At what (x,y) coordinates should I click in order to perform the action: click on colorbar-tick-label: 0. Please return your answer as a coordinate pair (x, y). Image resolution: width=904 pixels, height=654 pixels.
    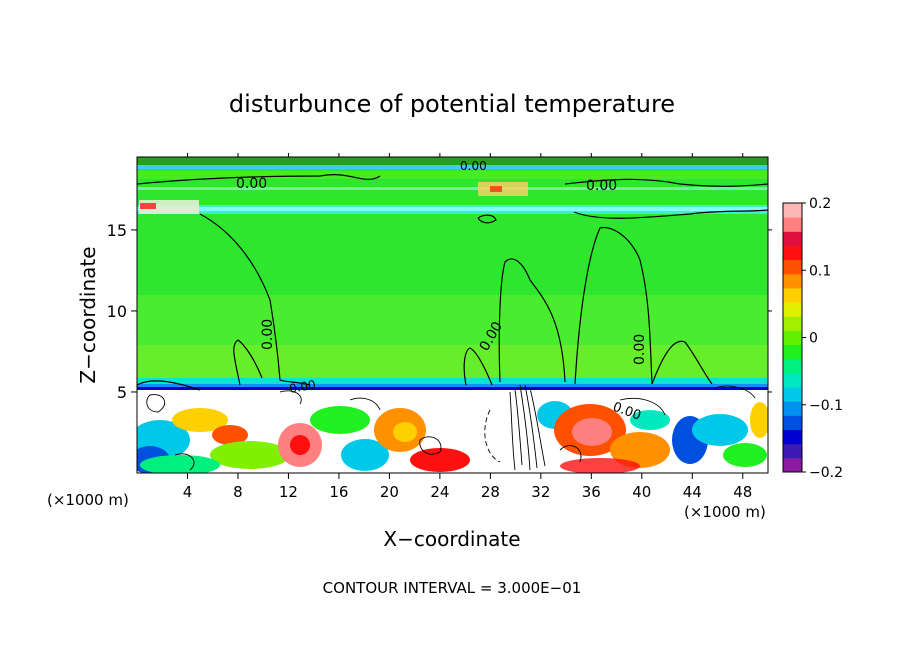
    Looking at the image, I should click on (813, 339).